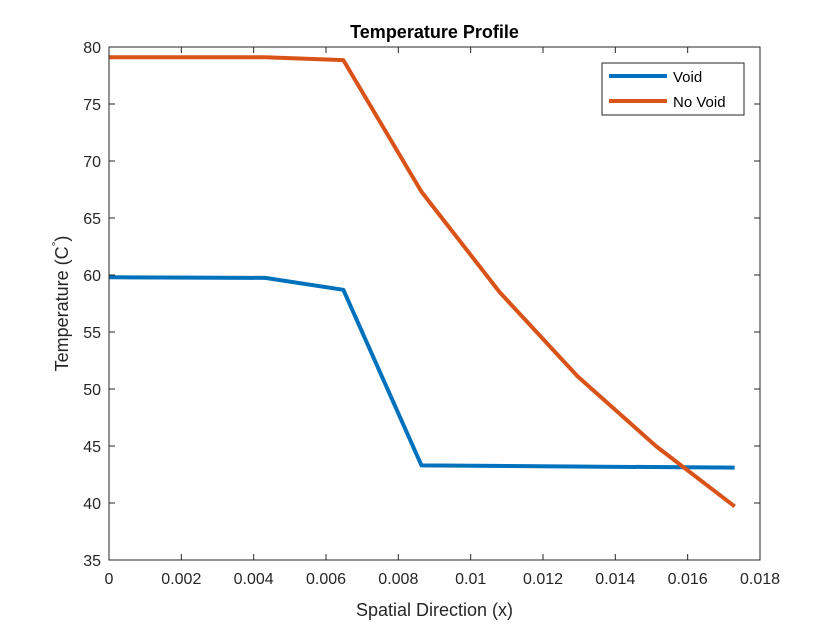 The height and width of the screenshot is (635, 840). What do you see at coordinates (92, 276) in the screenshot?
I see `y-tick-label: 60` at bounding box center [92, 276].